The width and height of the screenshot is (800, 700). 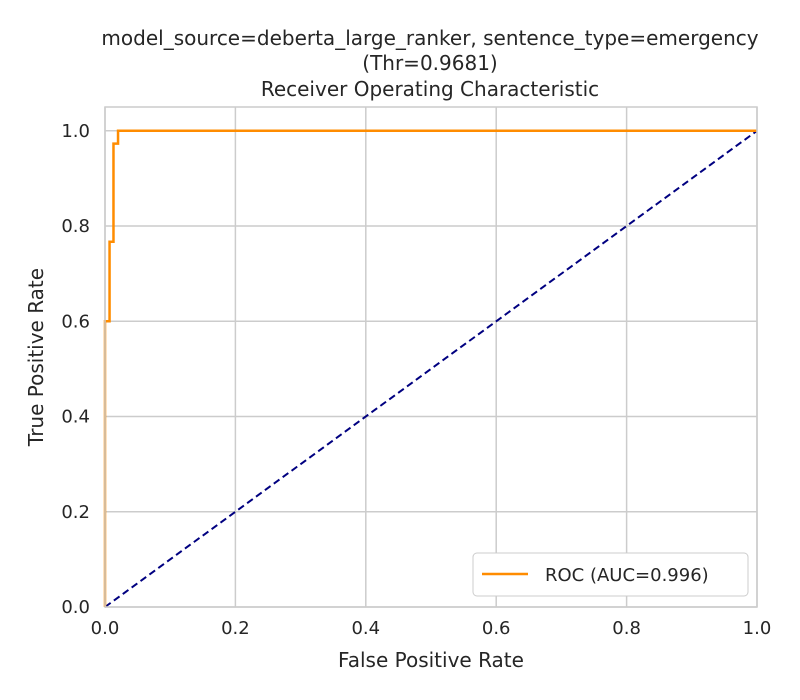 What do you see at coordinates (75, 131) in the screenshot?
I see `y-tick-label: 1.0` at bounding box center [75, 131].